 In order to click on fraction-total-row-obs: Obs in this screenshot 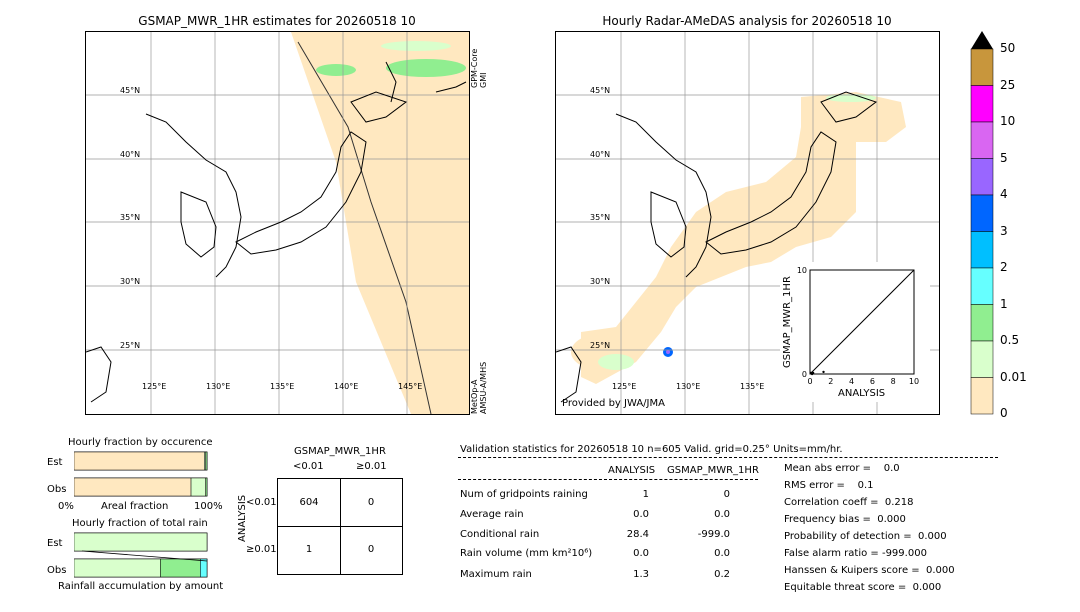, I will do `click(57, 570)`.